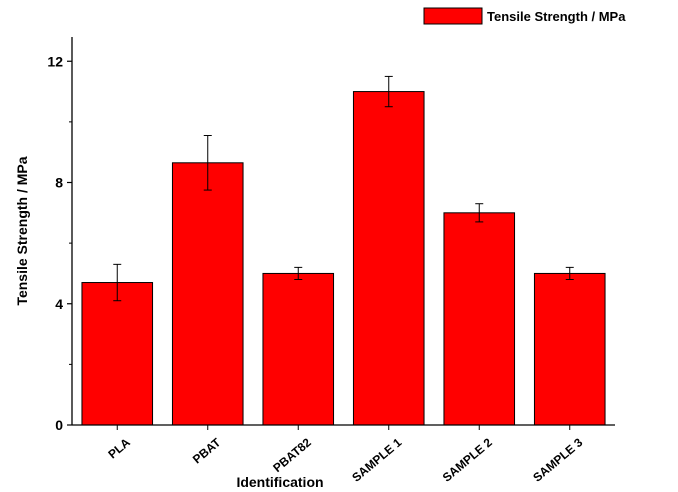 This screenshot has width=678, height=492. Describe the element at coordinates (59, 304) in the screenshot. I see `y-tick-label: 4` at that location.